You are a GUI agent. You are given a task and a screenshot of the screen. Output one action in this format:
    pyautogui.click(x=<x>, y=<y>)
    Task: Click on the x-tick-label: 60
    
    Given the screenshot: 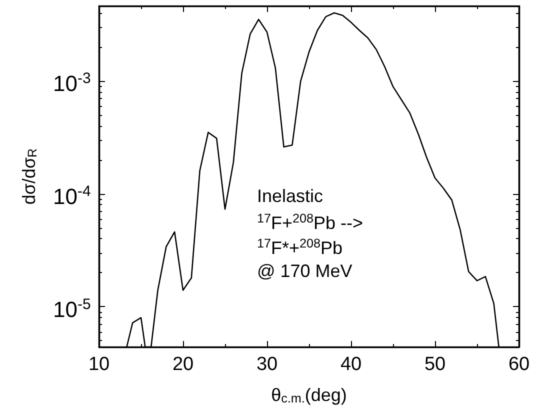 What is the action you would take?
    pyautogui.click(x=519, y=364)
    